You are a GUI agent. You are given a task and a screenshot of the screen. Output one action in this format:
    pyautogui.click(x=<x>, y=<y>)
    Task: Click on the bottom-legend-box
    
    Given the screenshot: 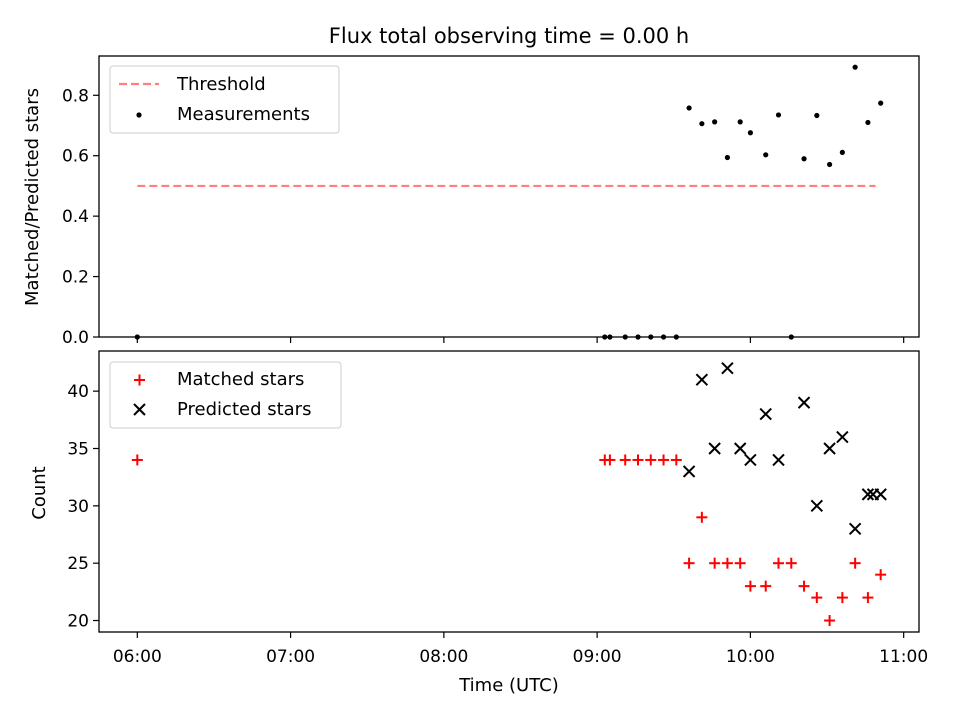 What is the action you would take?
    pyautogui.click(x=225, y=395)
    